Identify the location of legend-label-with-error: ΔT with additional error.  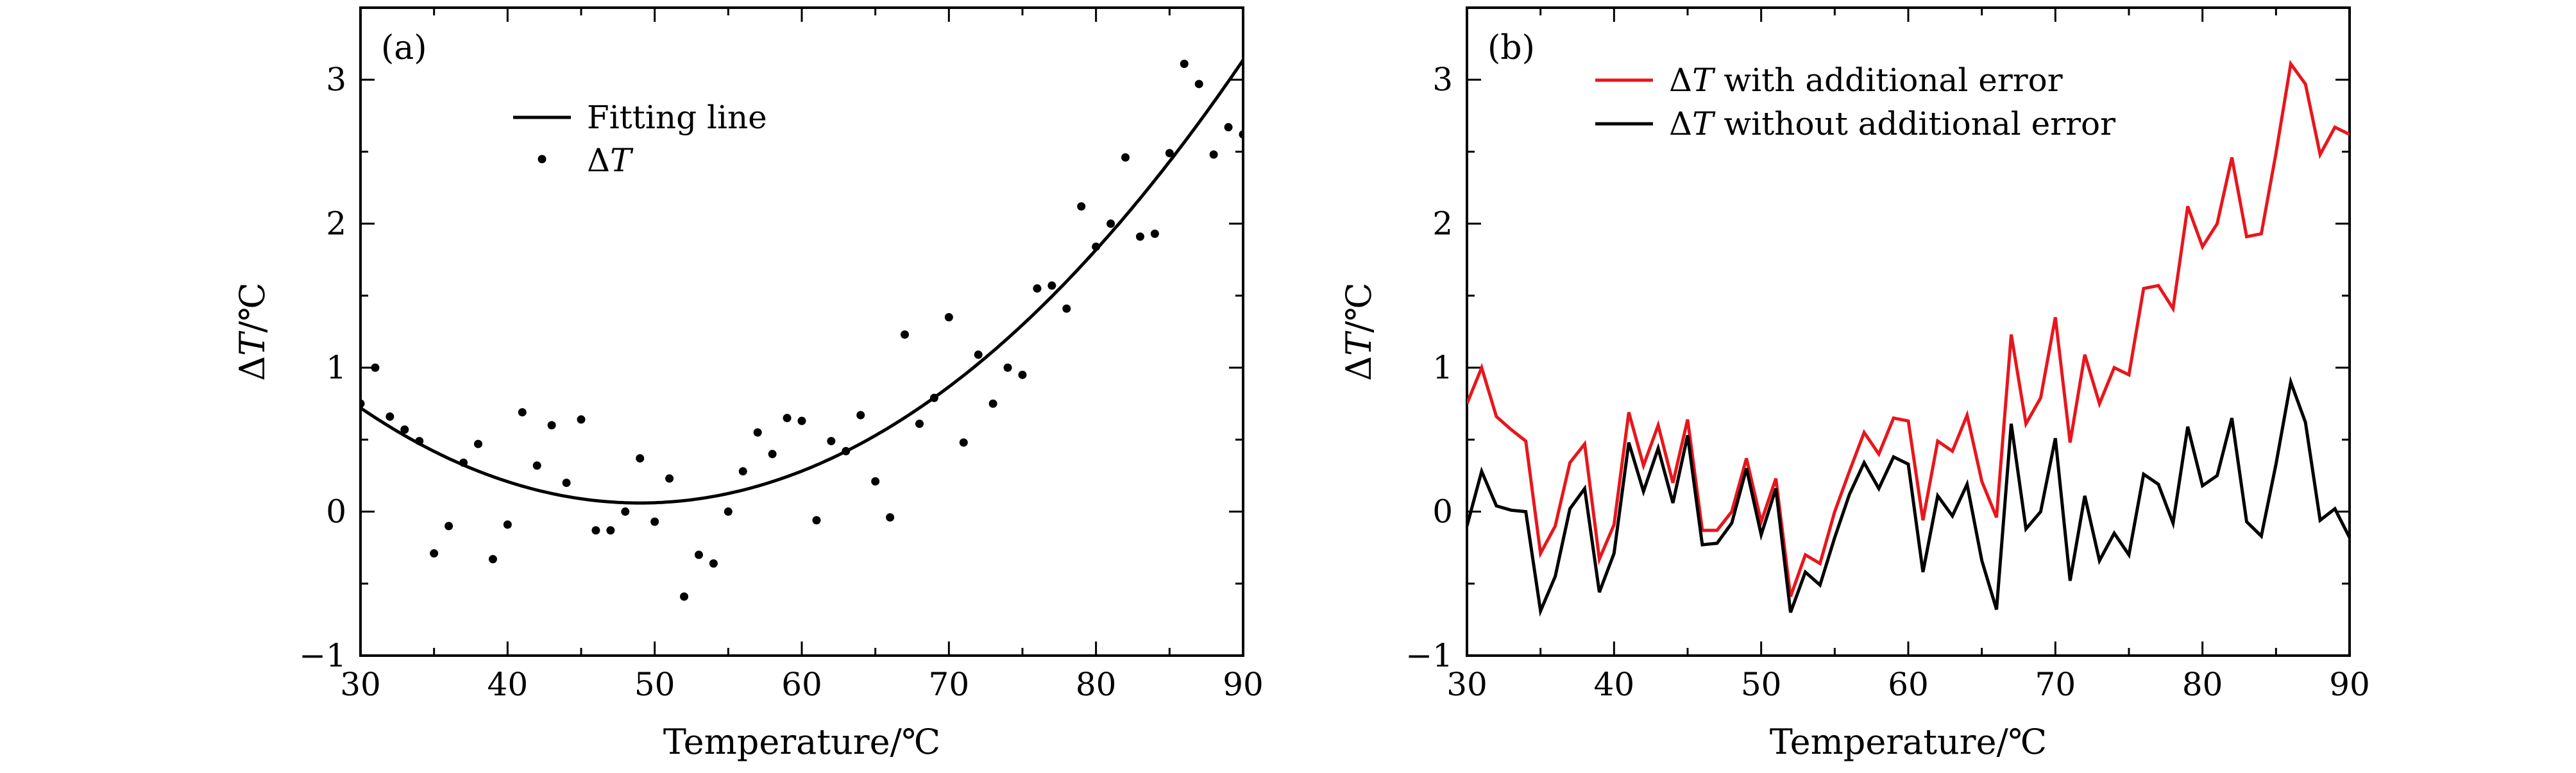
(1866, 80).